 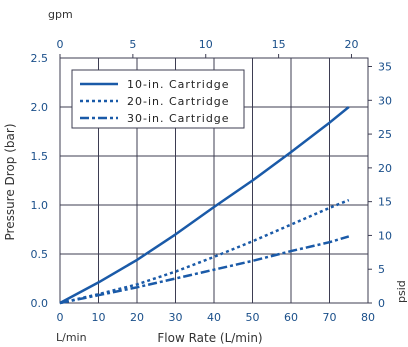 I want to click on top-tick-label: 10, so click(x=206, y=44).